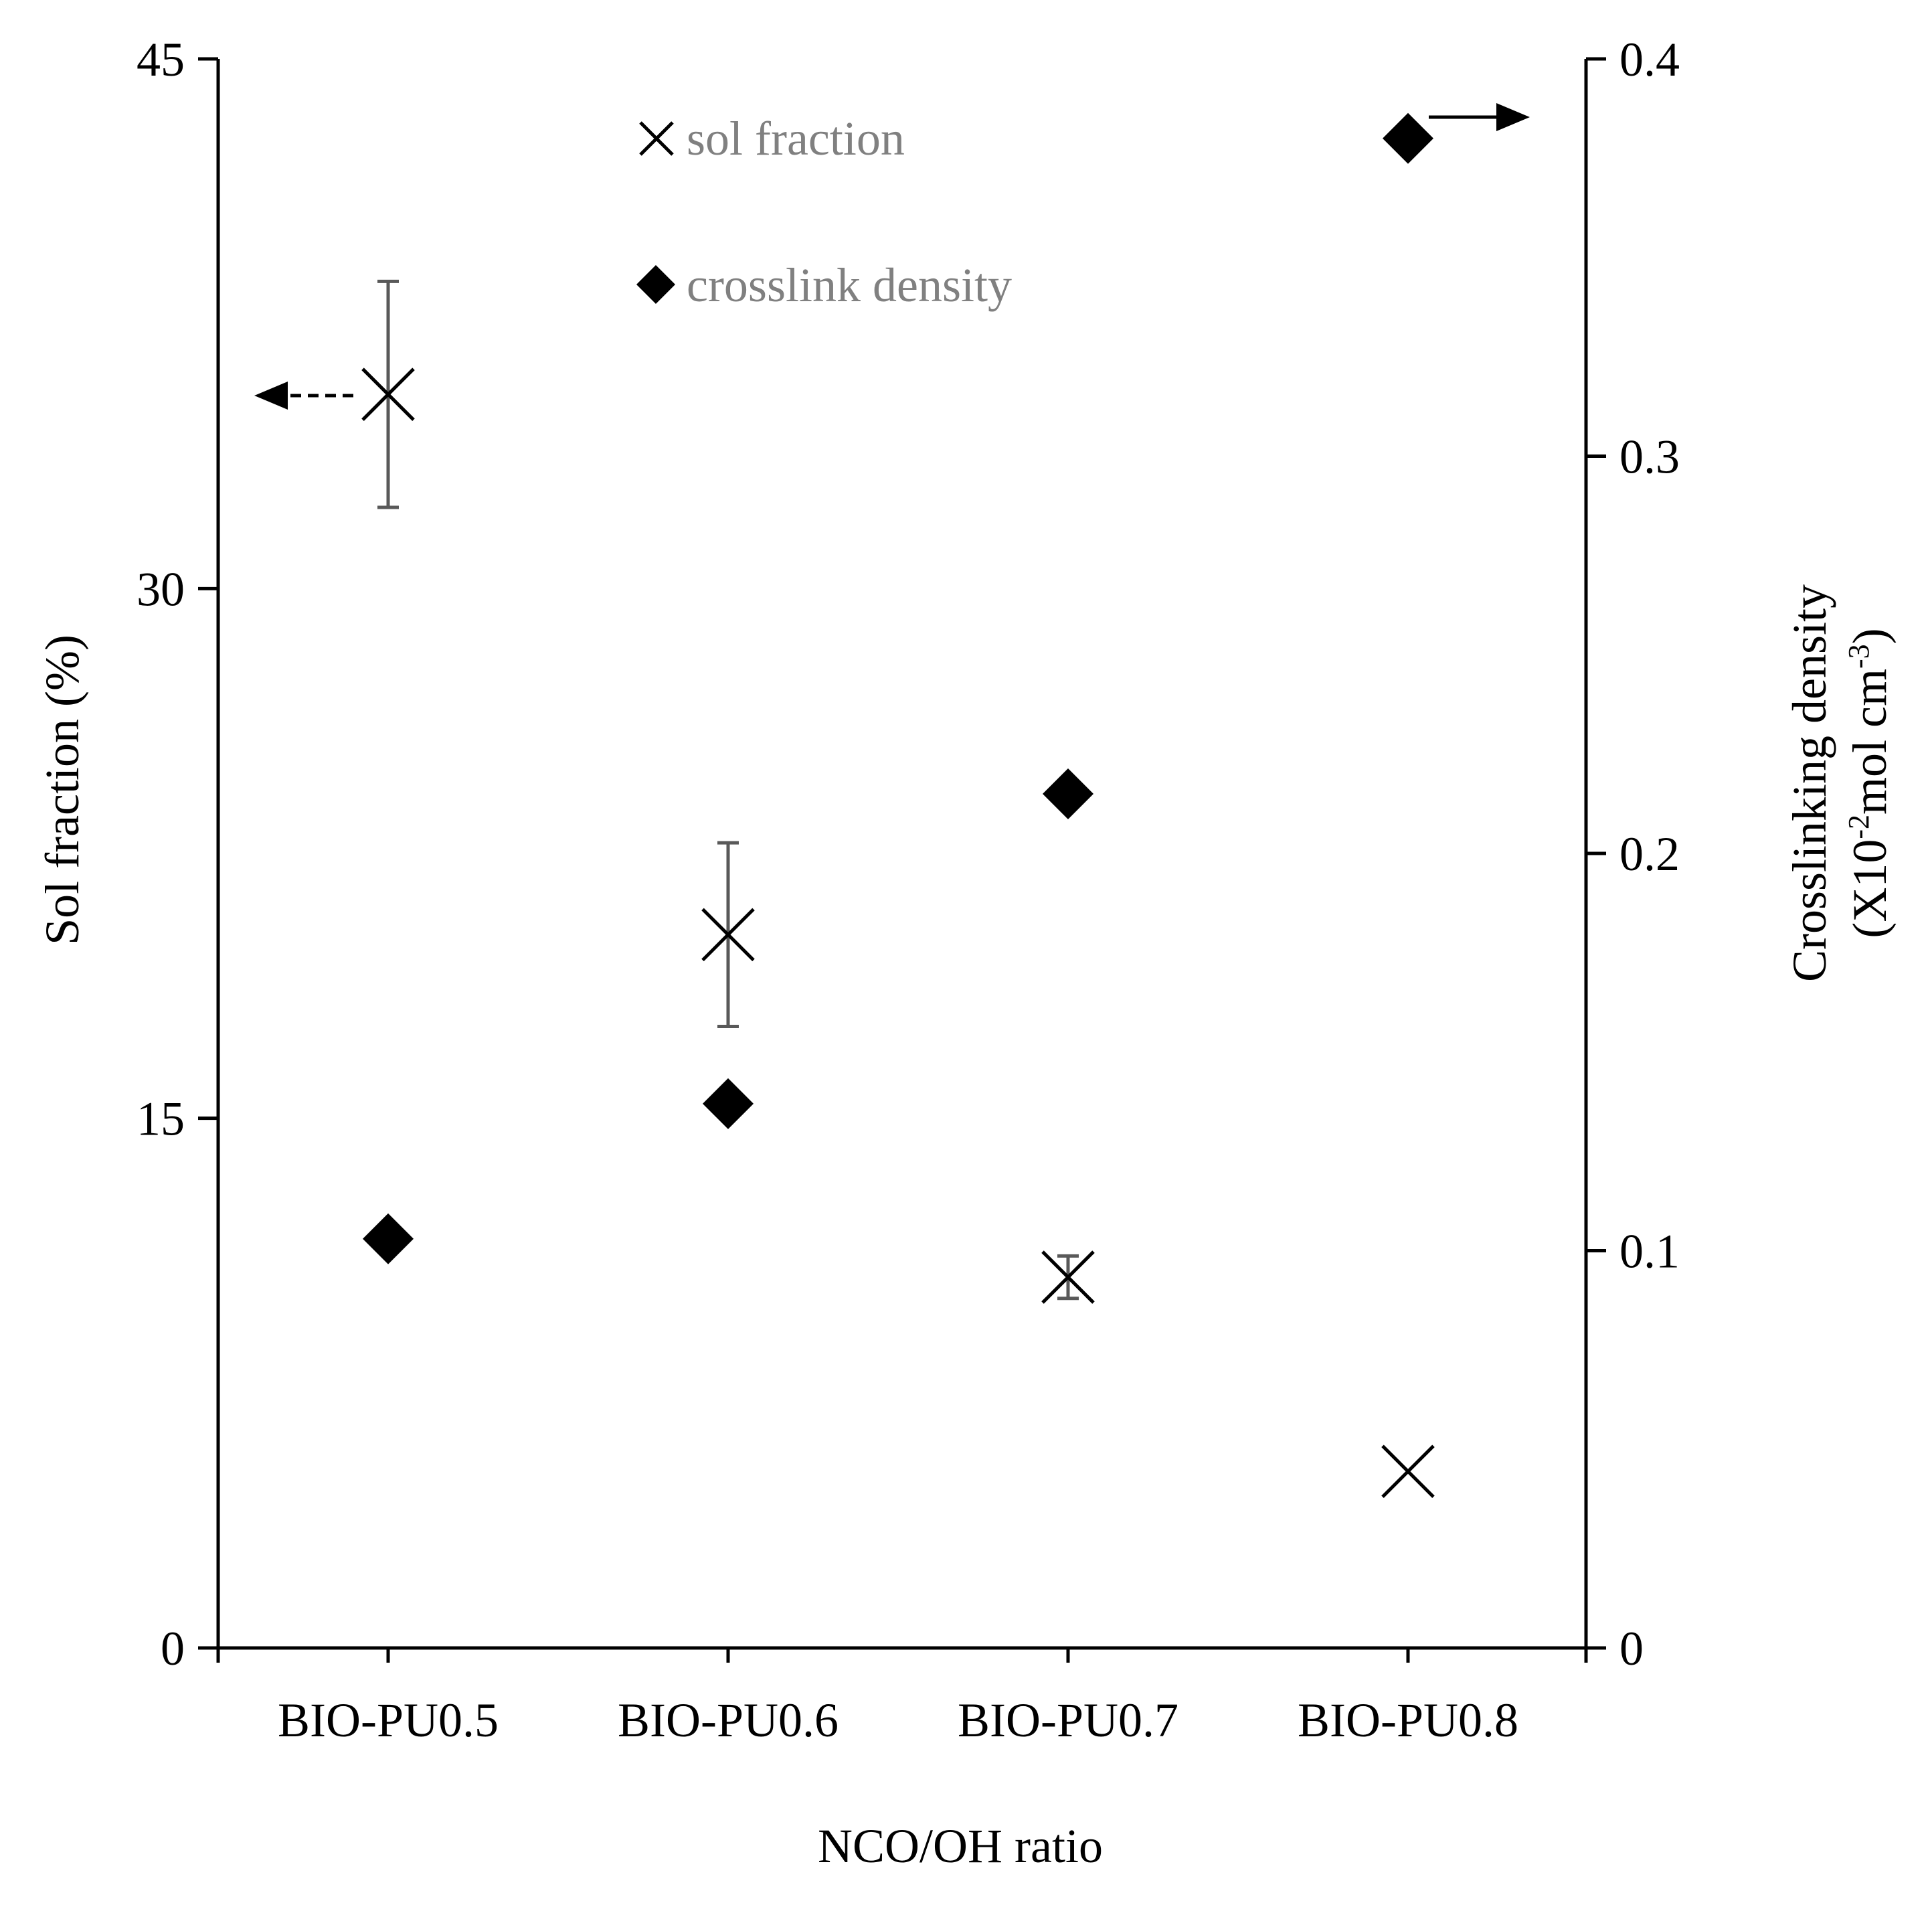 The width and height of the screenshot is (1932, 1909). Describe the element at coordinates (1649, 854) in the screenshot. I see `right-y-tick-label: 0.2` at that location.